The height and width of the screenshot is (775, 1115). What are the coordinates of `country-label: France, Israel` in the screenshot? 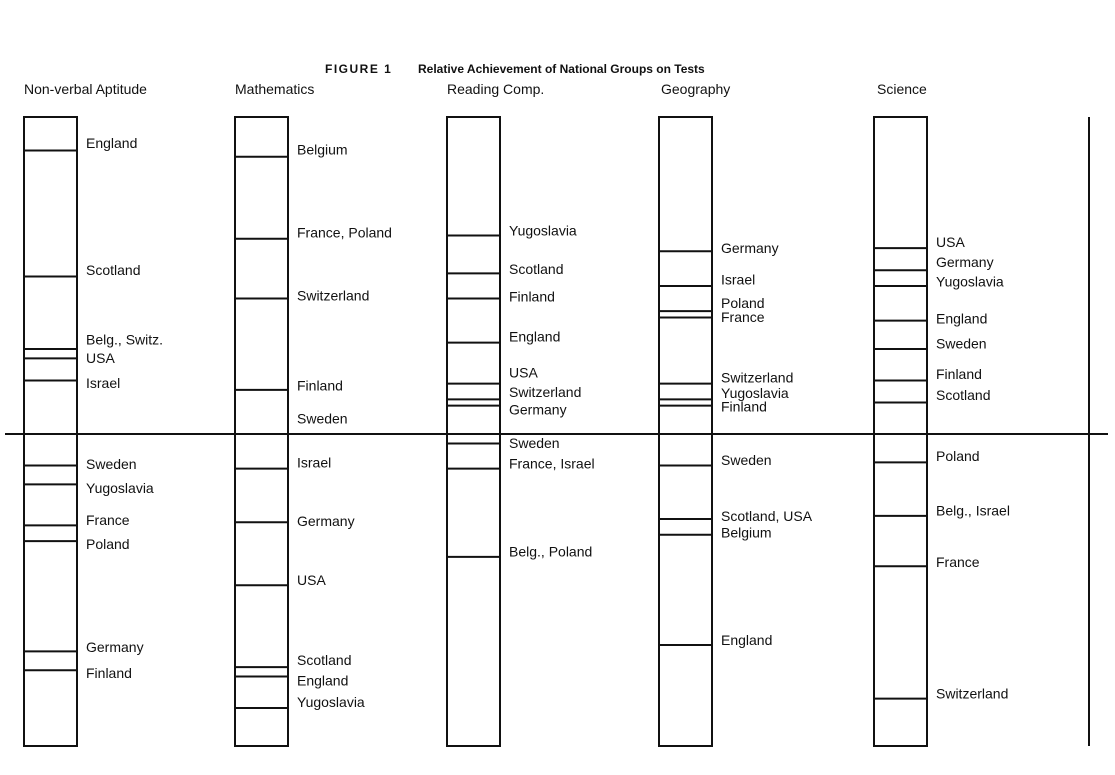 It's located at (552, 463).